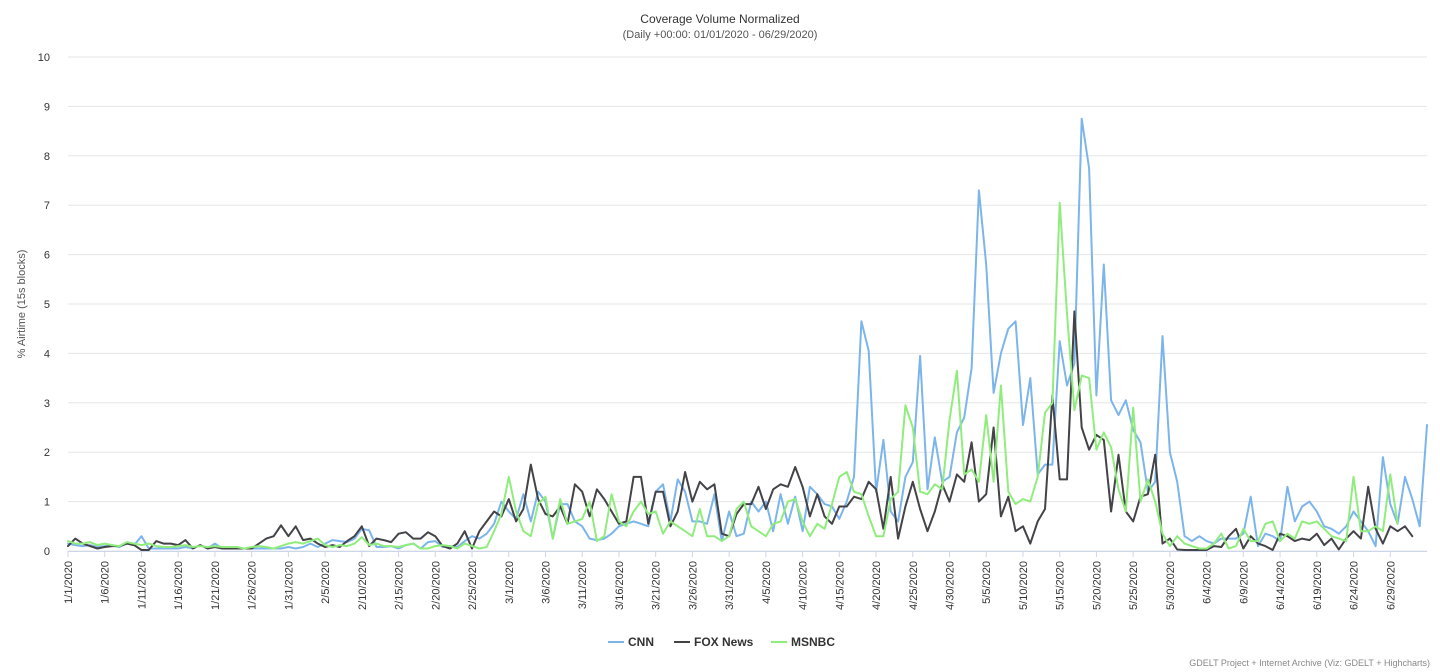 Image resolution: width=1440 pixels, height=672 pixels. Describe the element at coordinates (1355, 585) in the screenshot. I see `x-tick-label: 6/24/2020` at that location.